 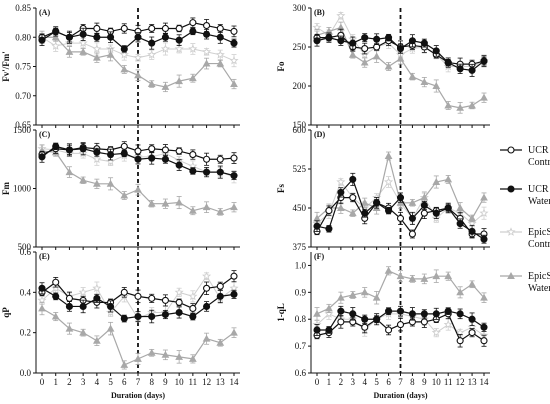 What do you see at coordinates (110, 382) in the screenshot?
I see `x-tick-label: 5` at bounding box center [110, 382].